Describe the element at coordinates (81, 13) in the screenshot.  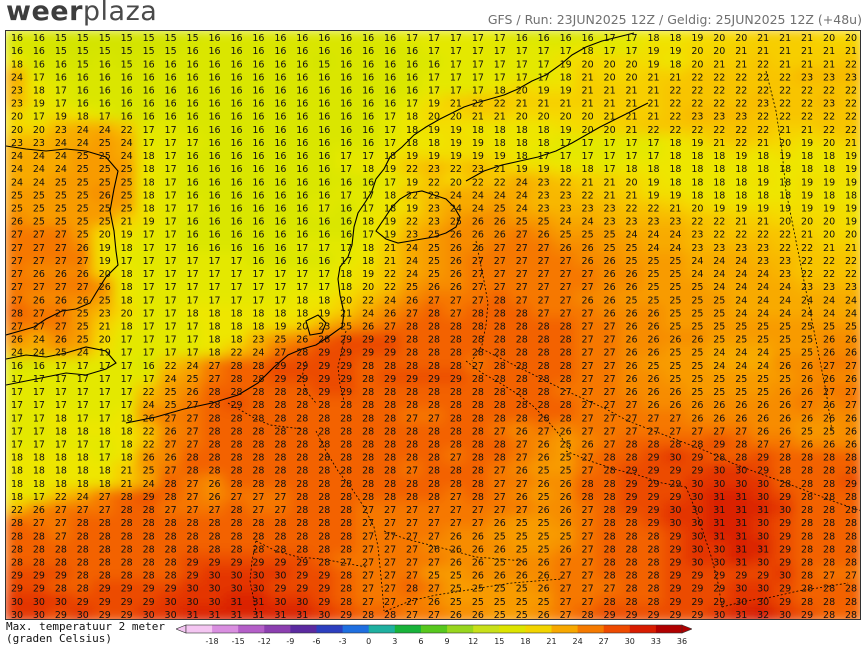
I see `weerplaza-logo: weerplaza` at that location.